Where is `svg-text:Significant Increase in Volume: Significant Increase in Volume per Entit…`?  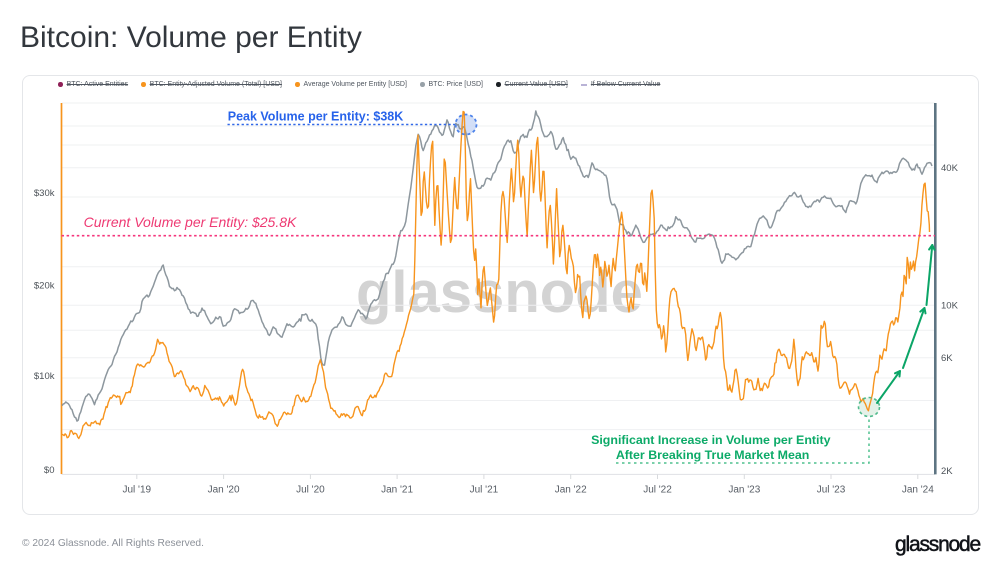 svg-text:Significant Increase in Volume: Significant Increase in Volume per Entit… is located at coordinates (710, 440).